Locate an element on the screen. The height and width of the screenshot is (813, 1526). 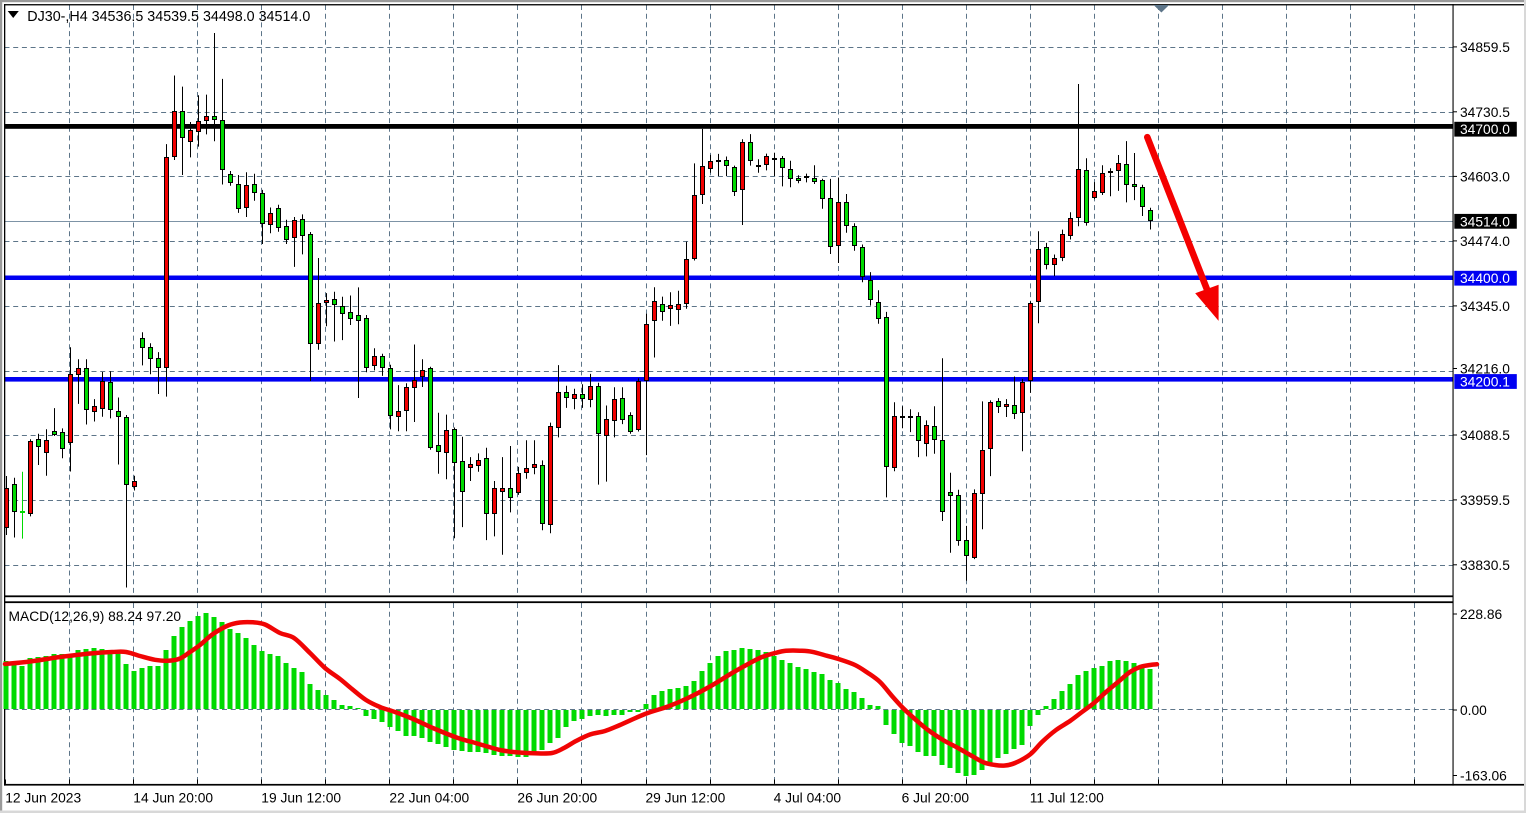
svg-text: 34859.5 is located at coordinates (1485, 47).